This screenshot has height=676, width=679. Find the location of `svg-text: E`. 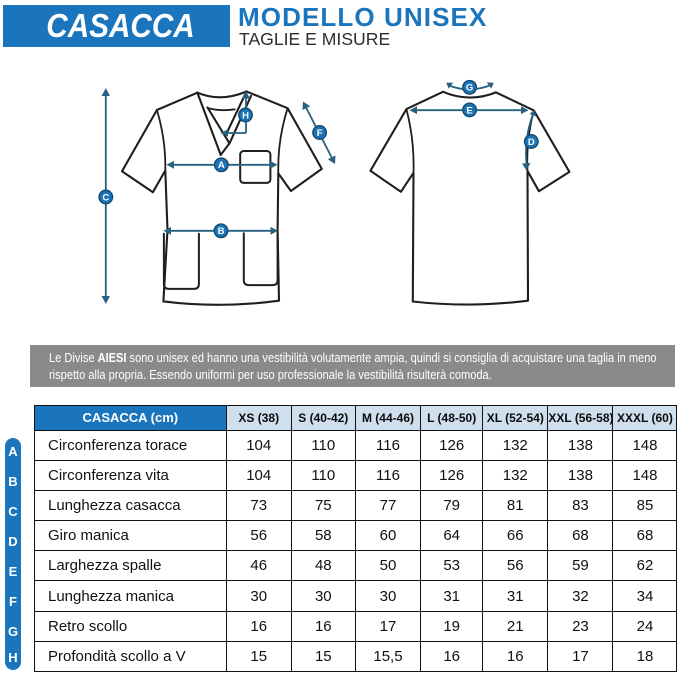

svg-text: E is located at coordinates (469, 110).